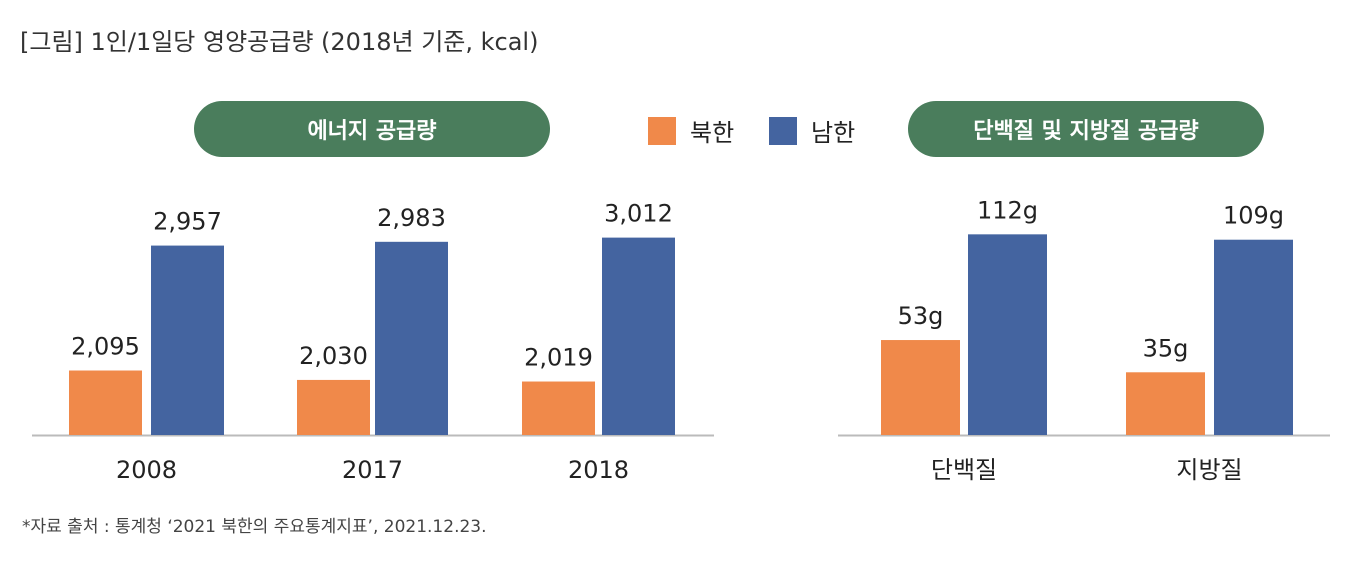  I want to click on energy-panel-title: 에너지 공급량, so click(372, 129).